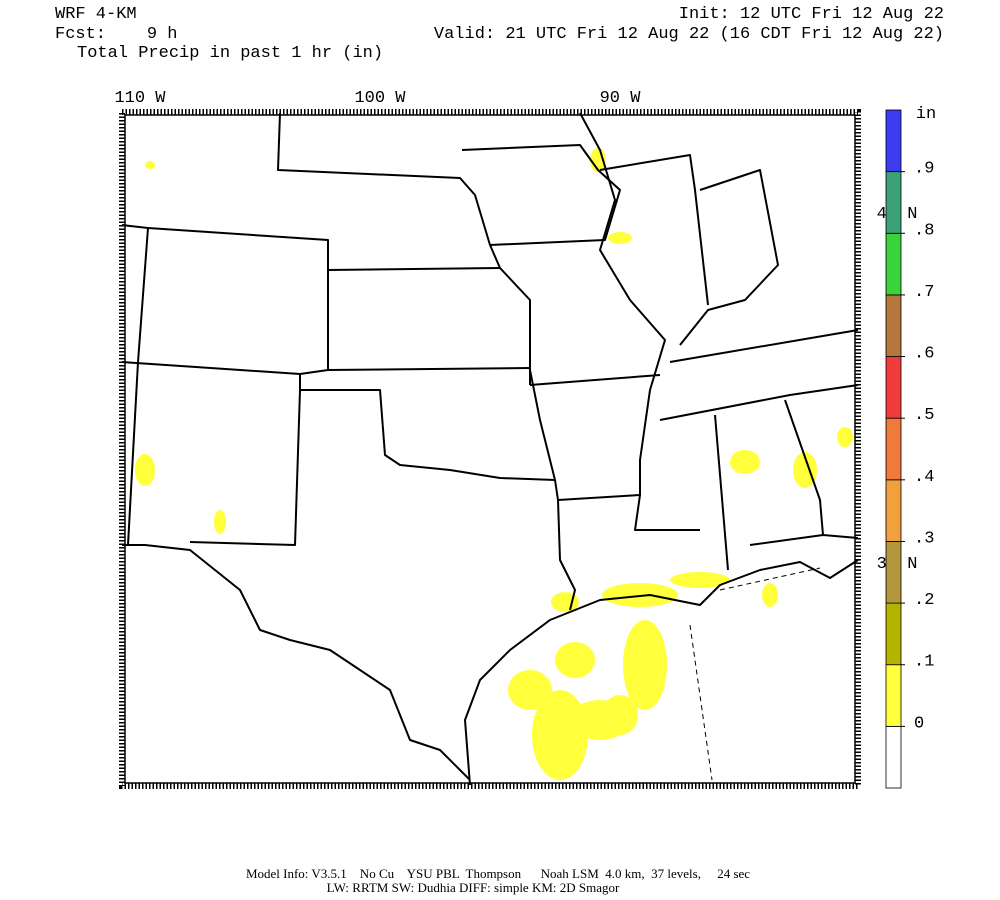 The image size is (1000, 900). What do you see at coordinates (924, 415) in the screenshot?
I see `colorbar-label: .5` at bounding box center [924, 415].